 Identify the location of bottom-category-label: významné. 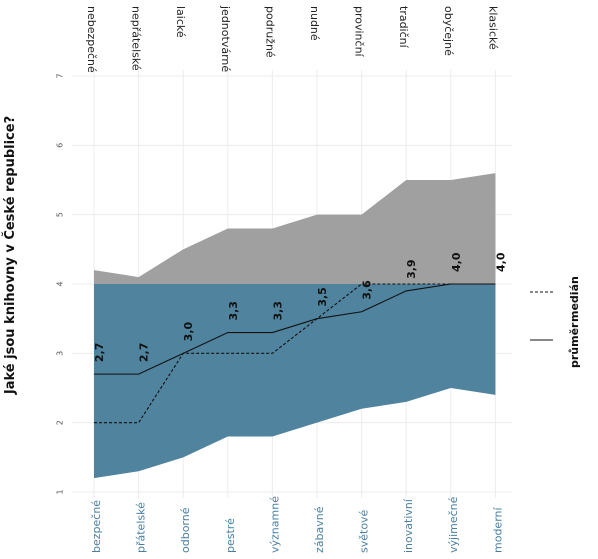
(274, 524).